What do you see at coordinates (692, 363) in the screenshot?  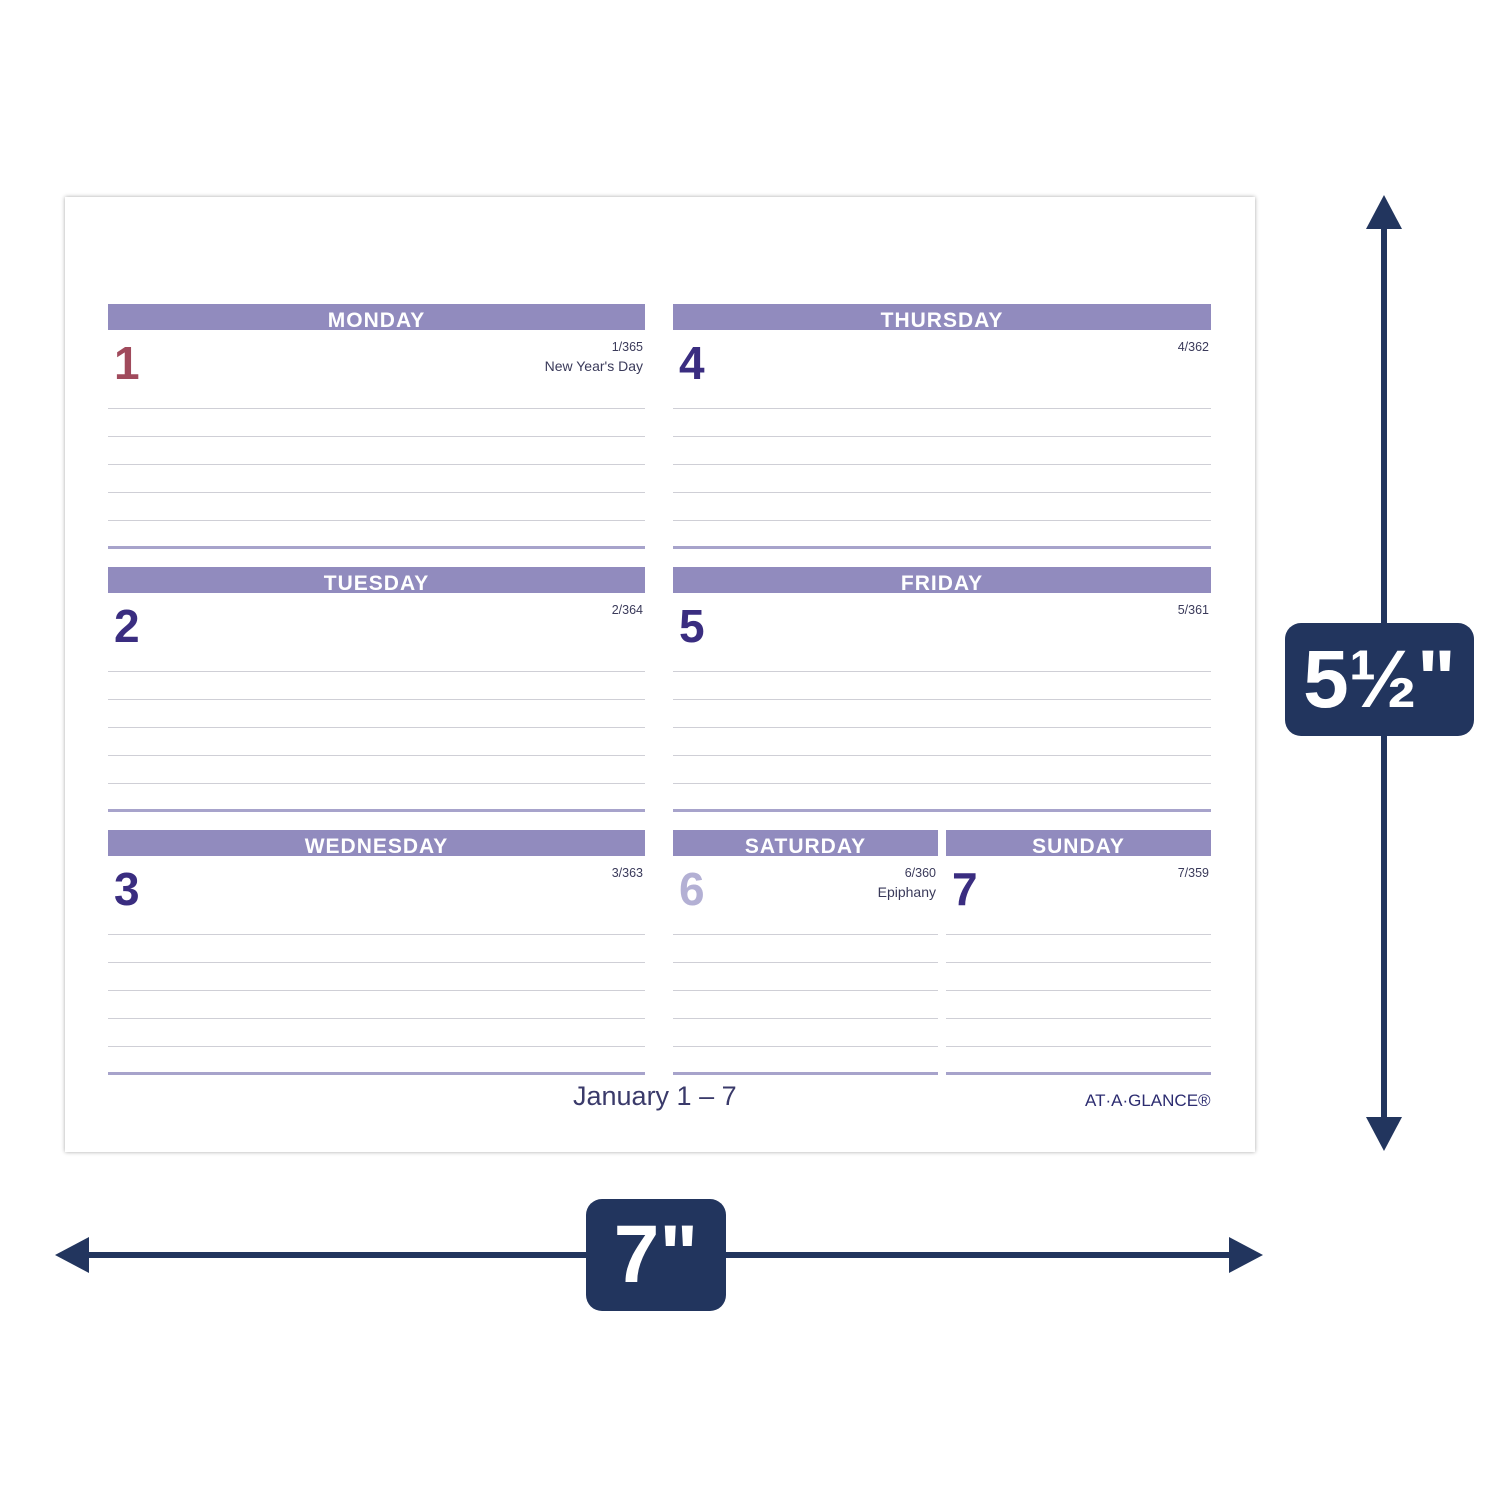 I see `date-number: 4` at bounding box center [692, 363].